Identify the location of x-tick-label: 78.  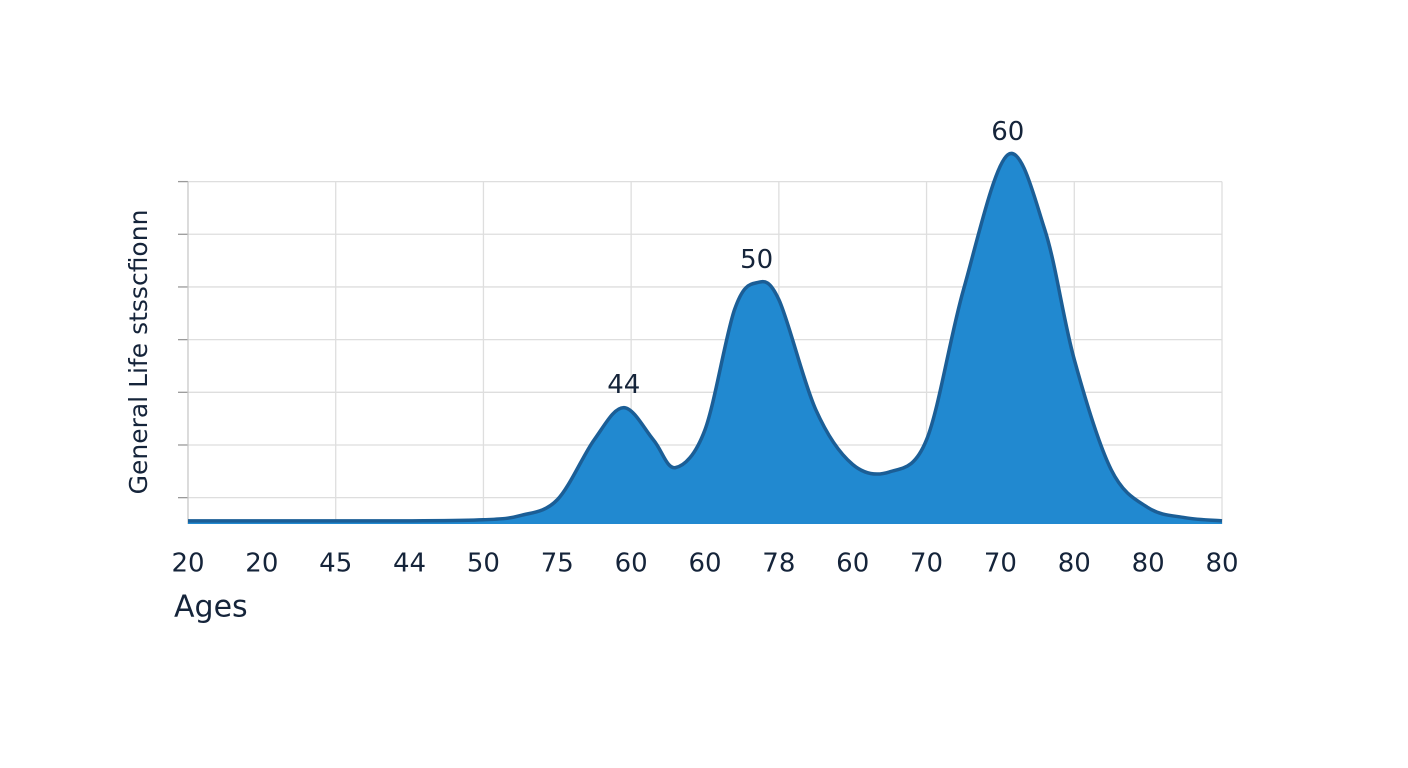
(778, 564).